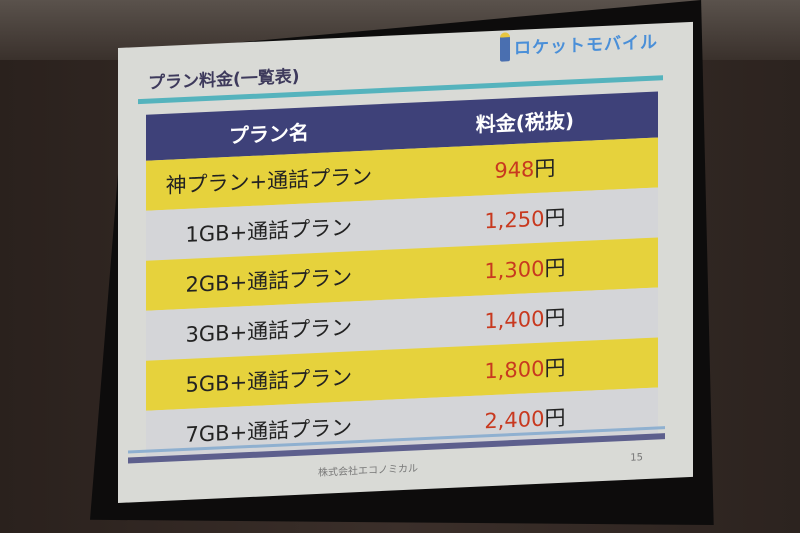 This screenshot has height=533, width=800. What do you see at coordinates (368, 471) in the screenshot?
I see `company-name: 株式会社エコノミカル` at bounding box center [368, 471].